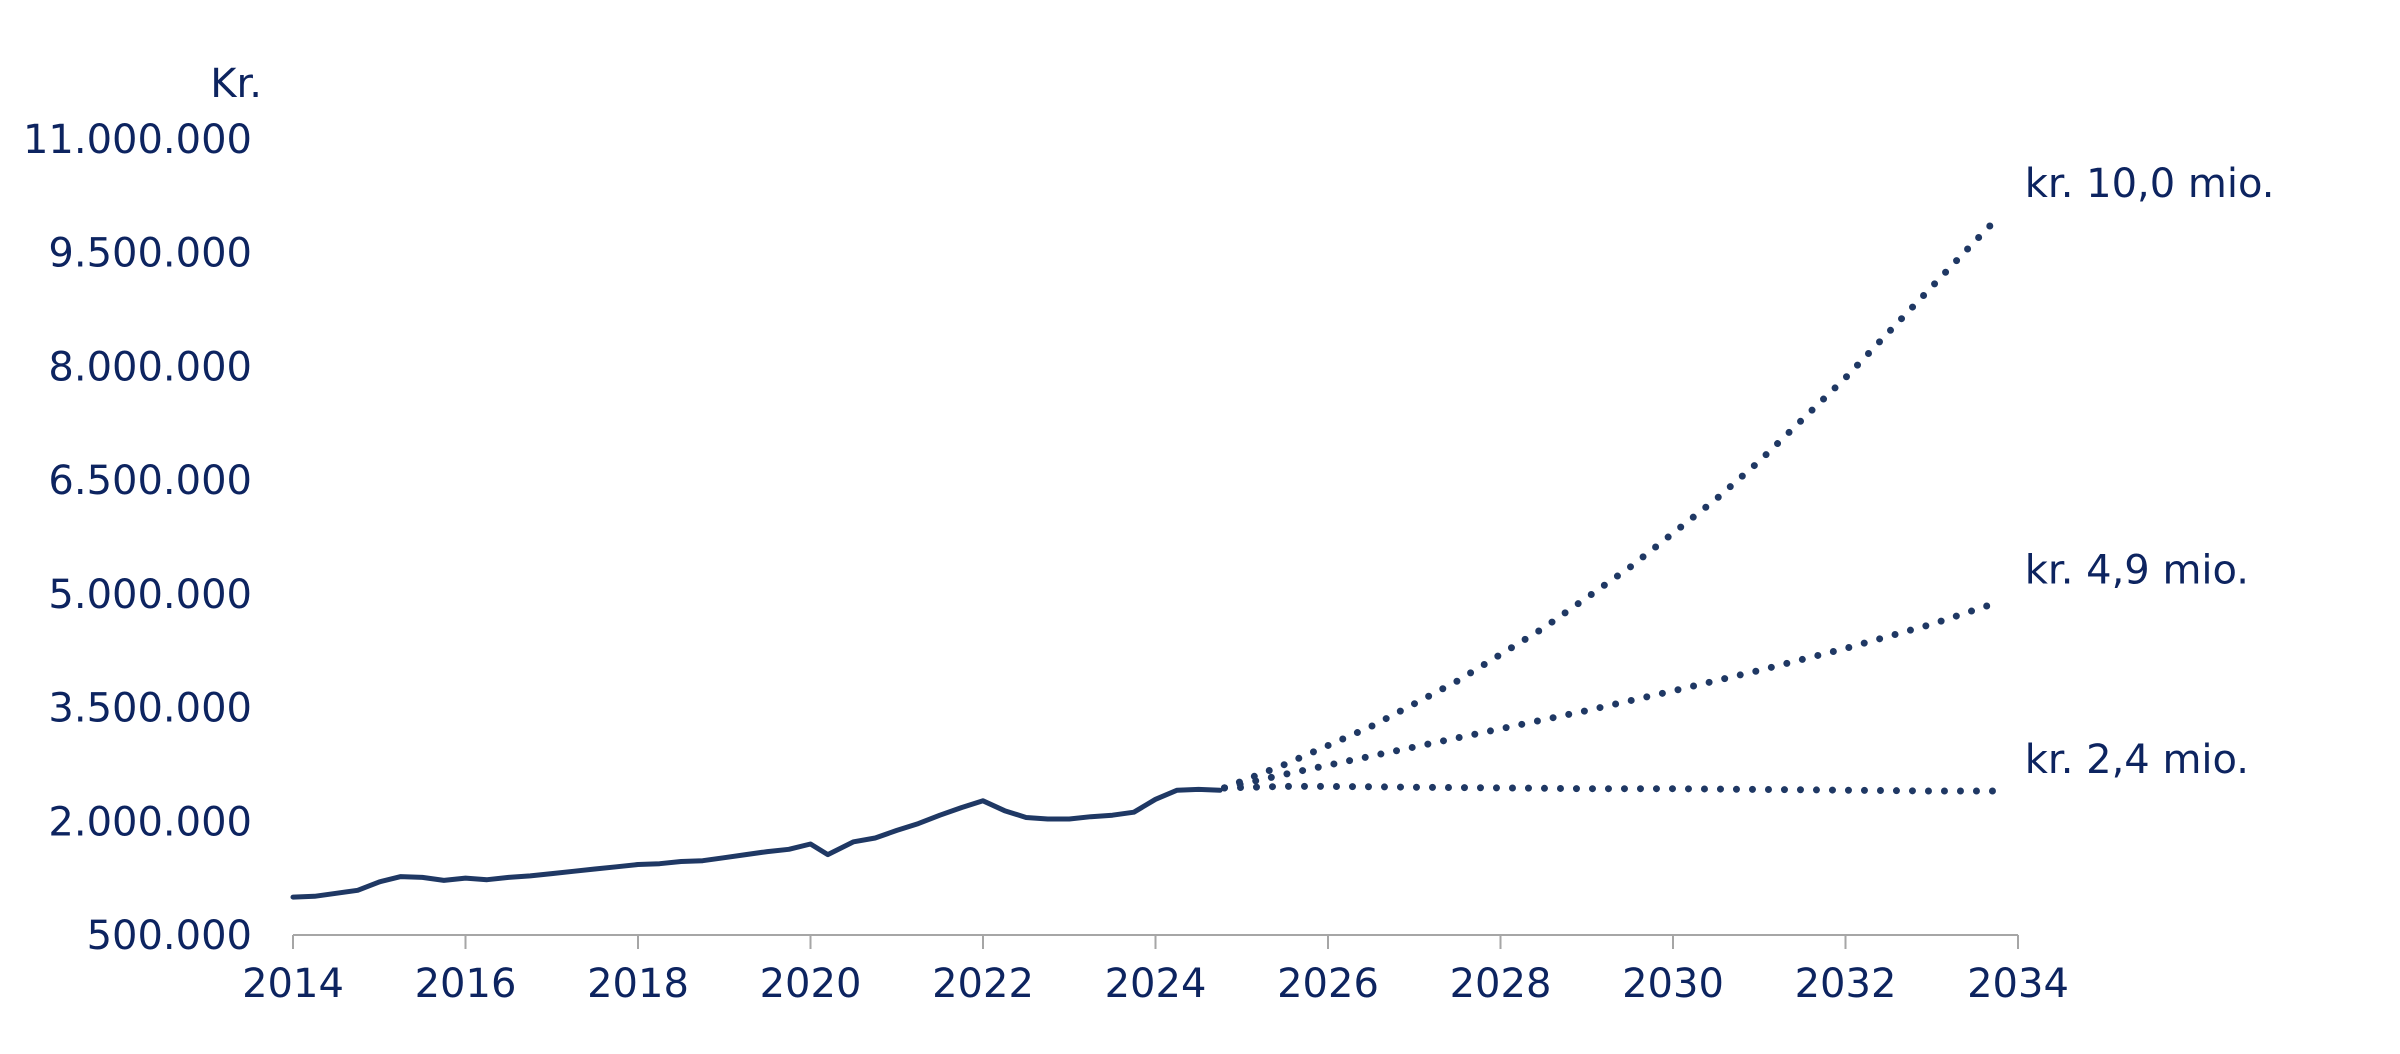  I want to click on x-tick-label: 2026, so click(1328, 984).